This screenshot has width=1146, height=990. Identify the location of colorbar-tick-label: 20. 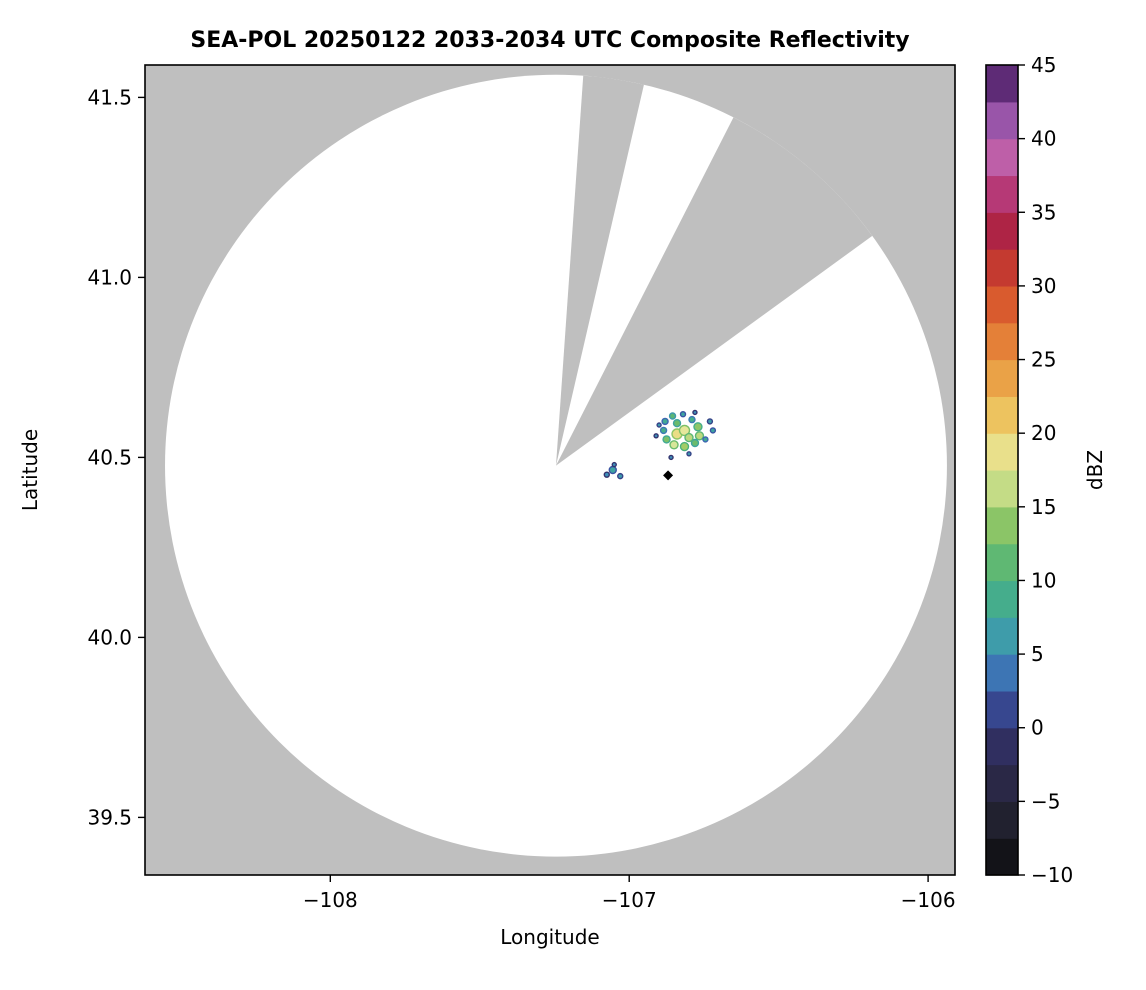
(1043, 433).